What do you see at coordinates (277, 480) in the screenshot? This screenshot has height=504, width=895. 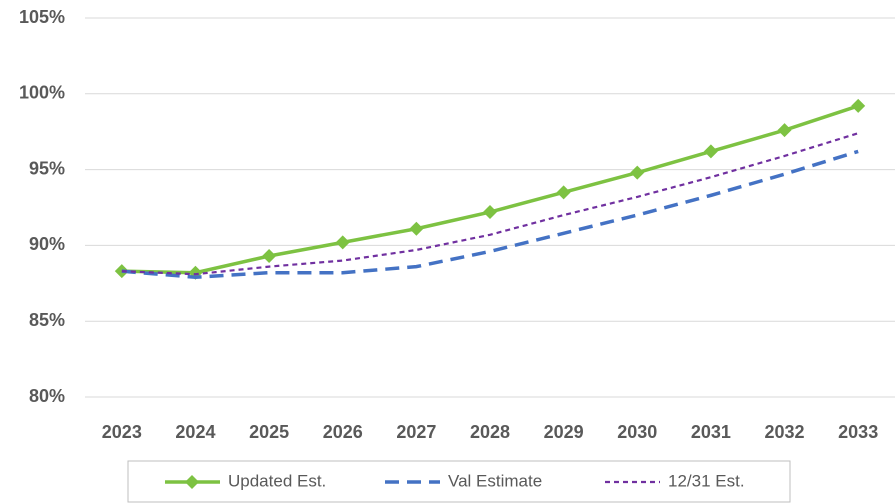 I see `legend-label: Updated Est.` at bounding box center [277, 480].